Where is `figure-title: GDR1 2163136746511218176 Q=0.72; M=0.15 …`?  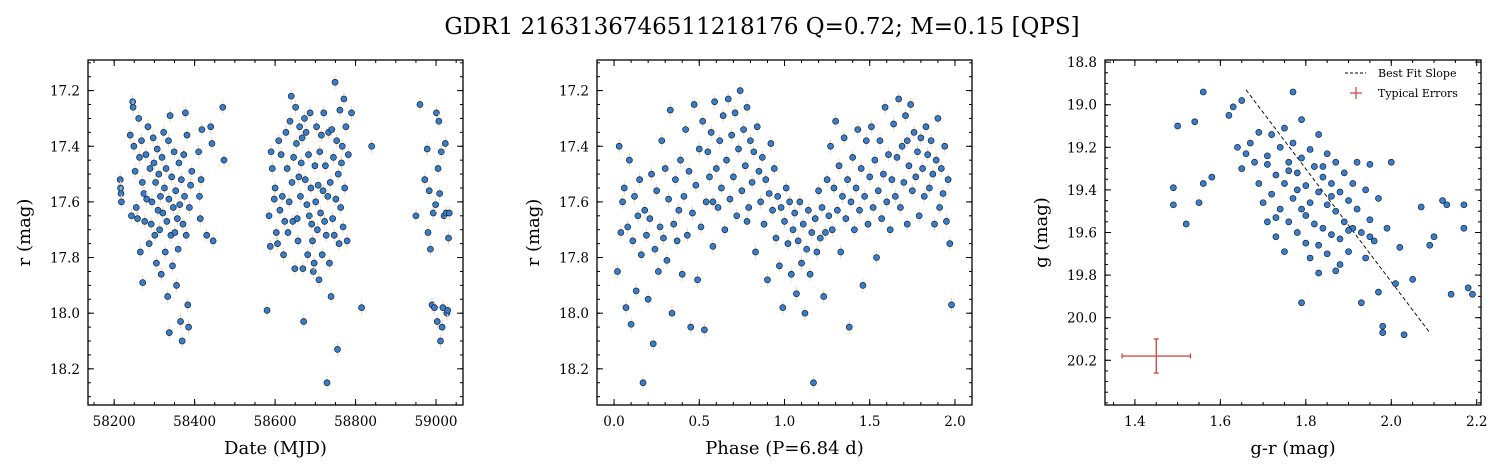 figure-title: GDR1 2163136746511218176 Q=0.72; M=0.15 … is located at coordinates (761, 27).